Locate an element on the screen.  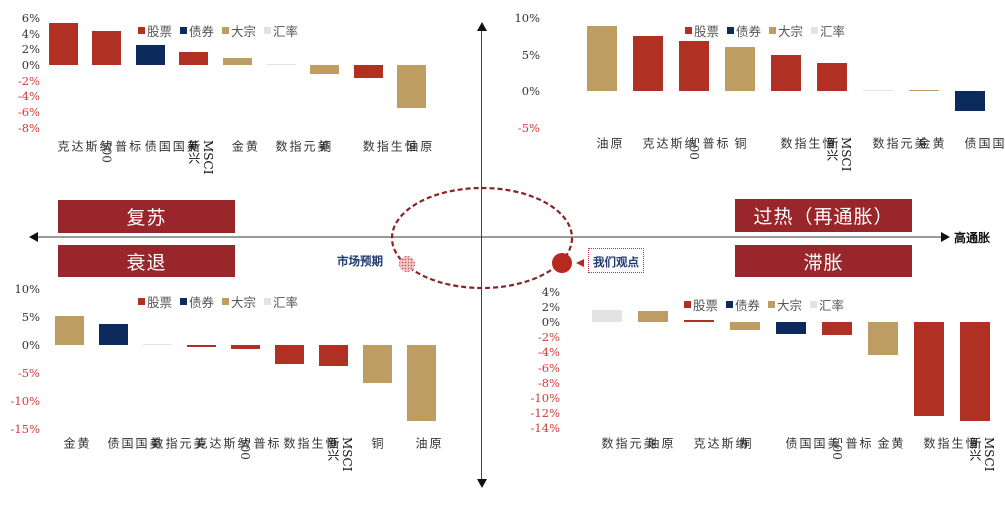
y-tick-label: -15% is located at coordinates (25, 429).